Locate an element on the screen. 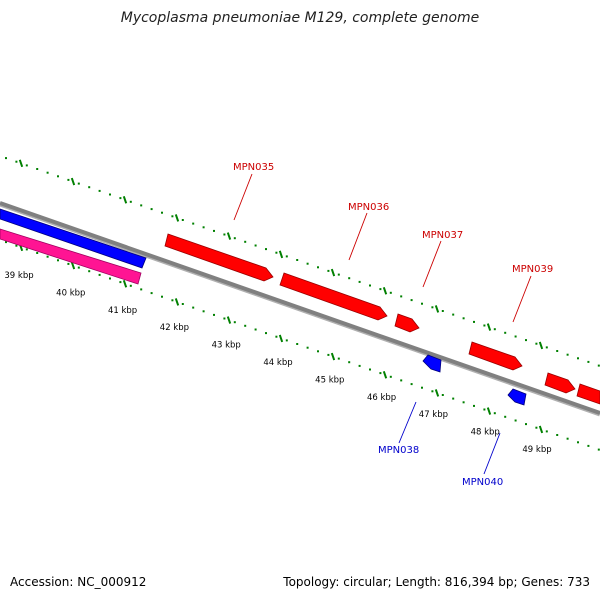 This screenshot has height=600, width=600. leader-line-mpn035 is located at coordinates (243, 197).